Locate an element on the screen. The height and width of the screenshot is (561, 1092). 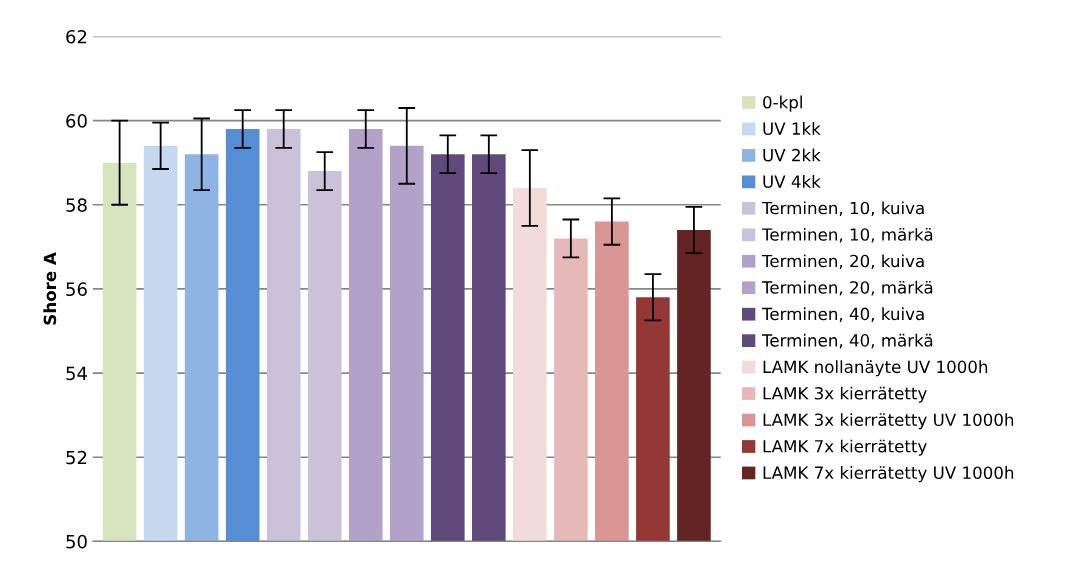
legend-label: Terminen, 40, kuiva is located at coordinates (842, 314).